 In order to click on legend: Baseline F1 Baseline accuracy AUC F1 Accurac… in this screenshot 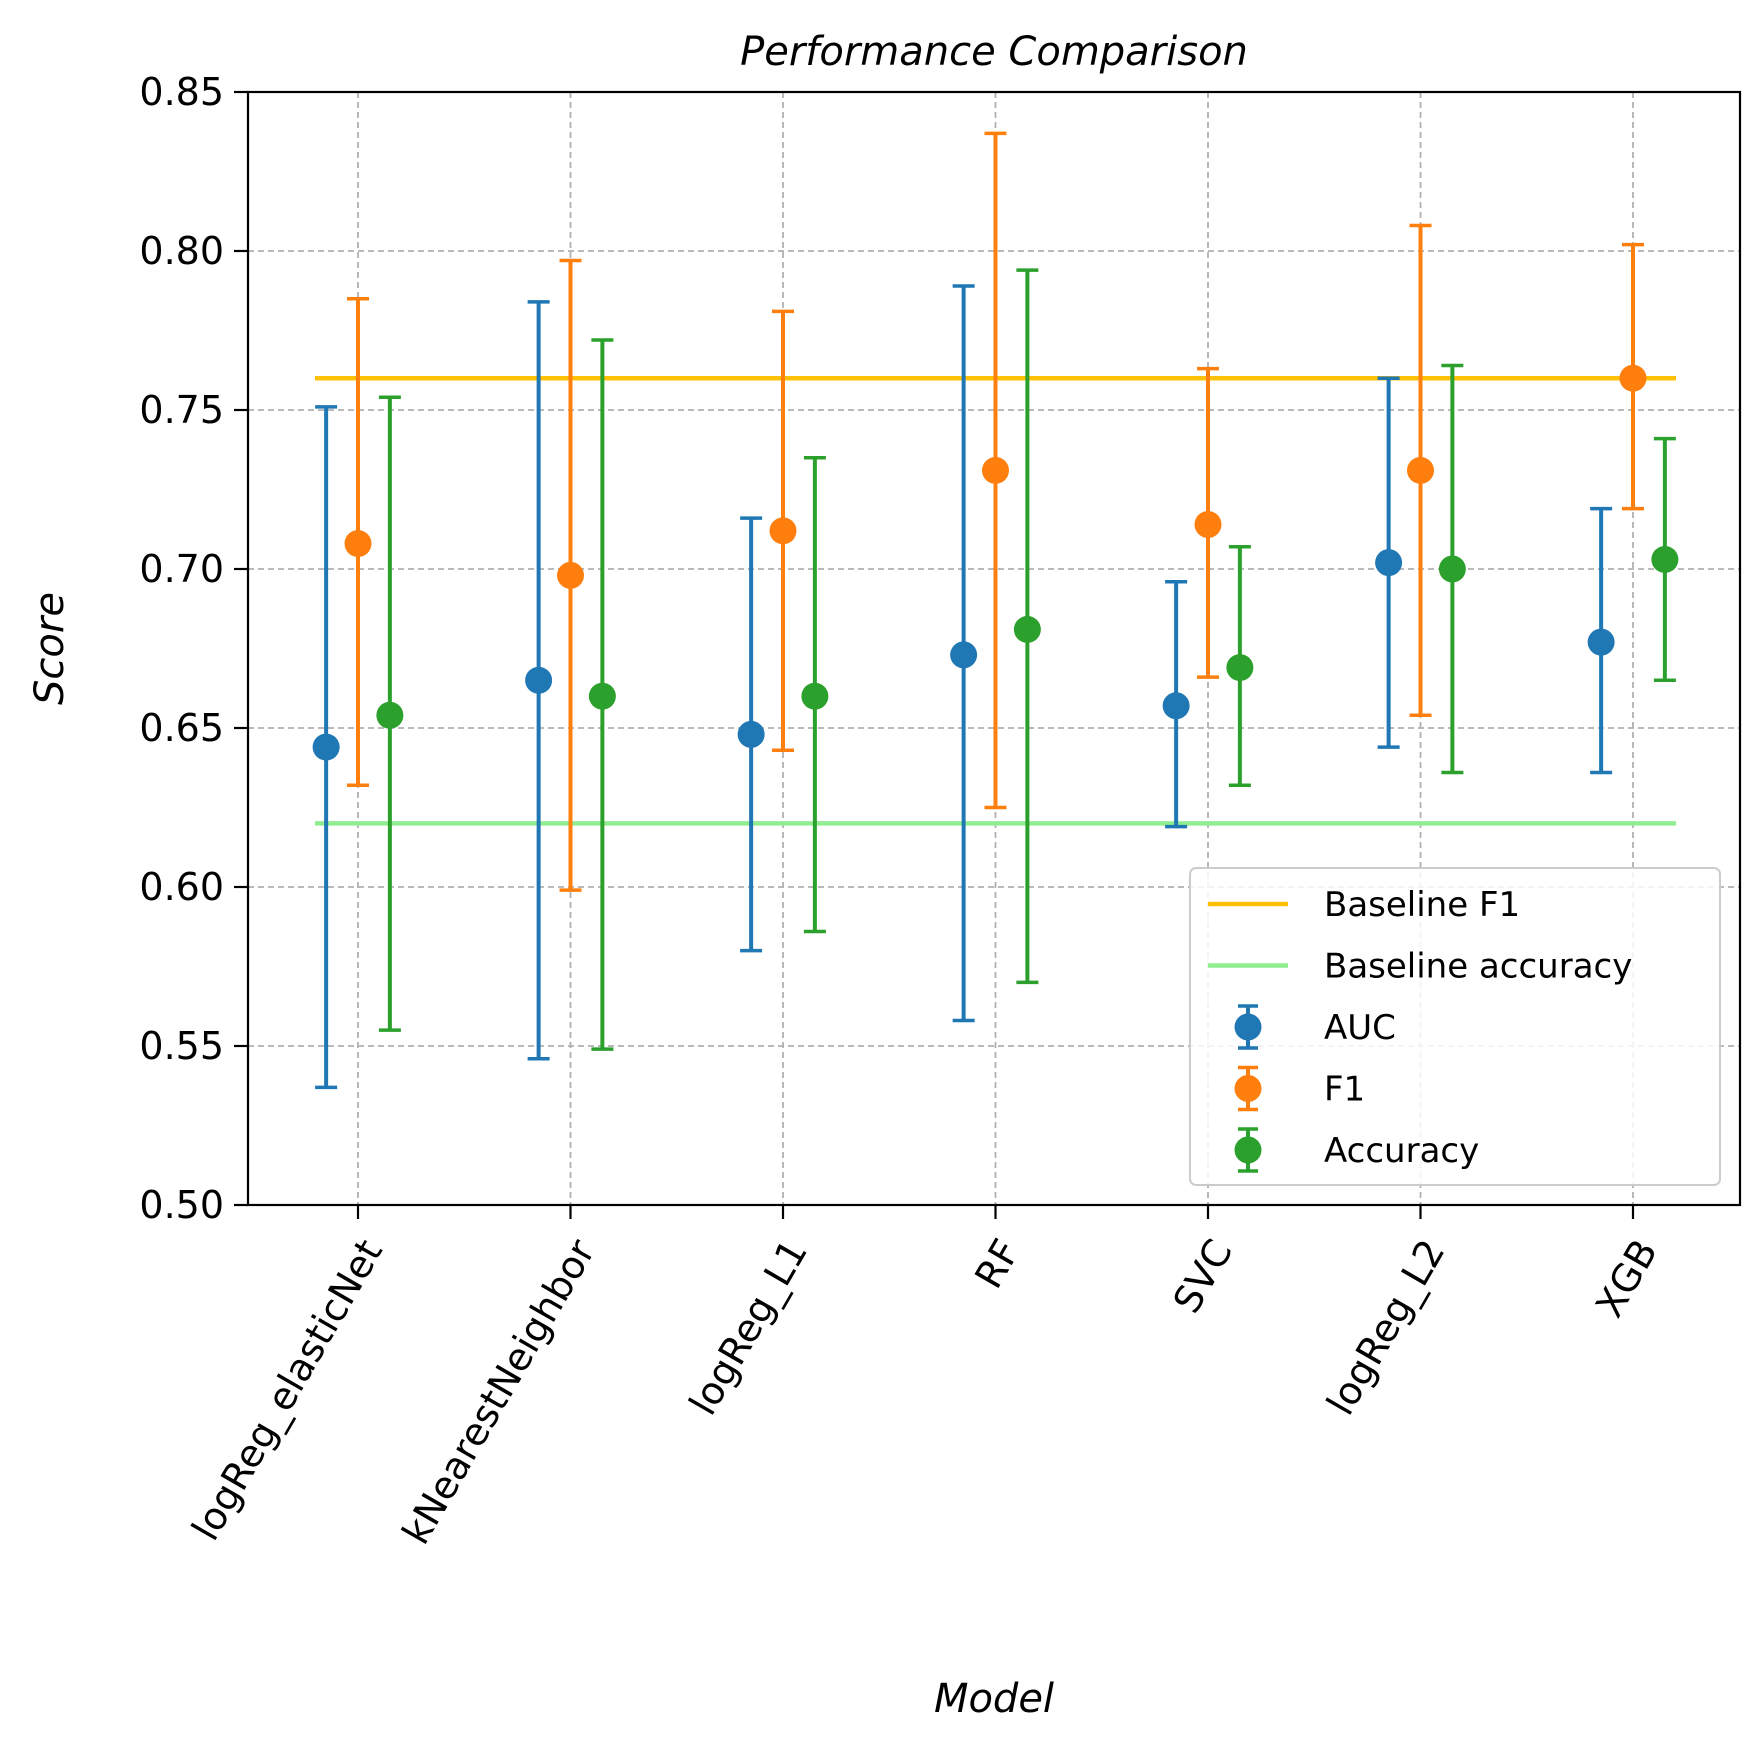, I will do `click(1455, 1026)`.